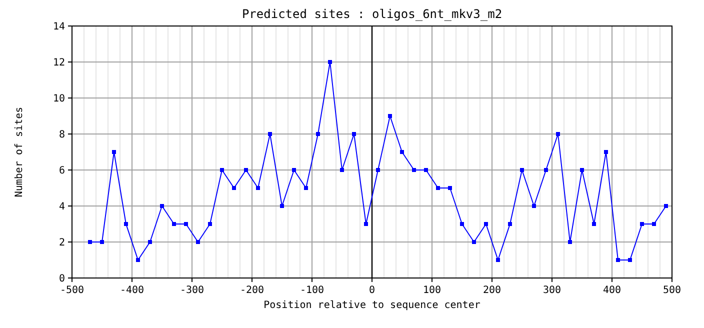 The image size is (704, 328). What do you see at coordinates (492, 290) in the screenshot?
I see `x-tick-label: 200` at bounding box center [492, 290].